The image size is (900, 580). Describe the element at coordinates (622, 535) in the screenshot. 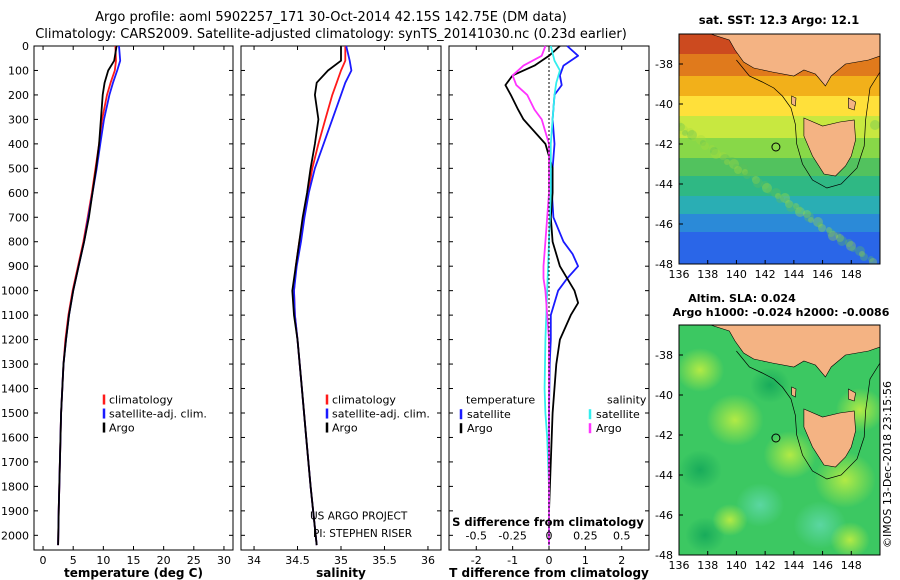

I see `s-diff-tick-label: 0.5` at that location.